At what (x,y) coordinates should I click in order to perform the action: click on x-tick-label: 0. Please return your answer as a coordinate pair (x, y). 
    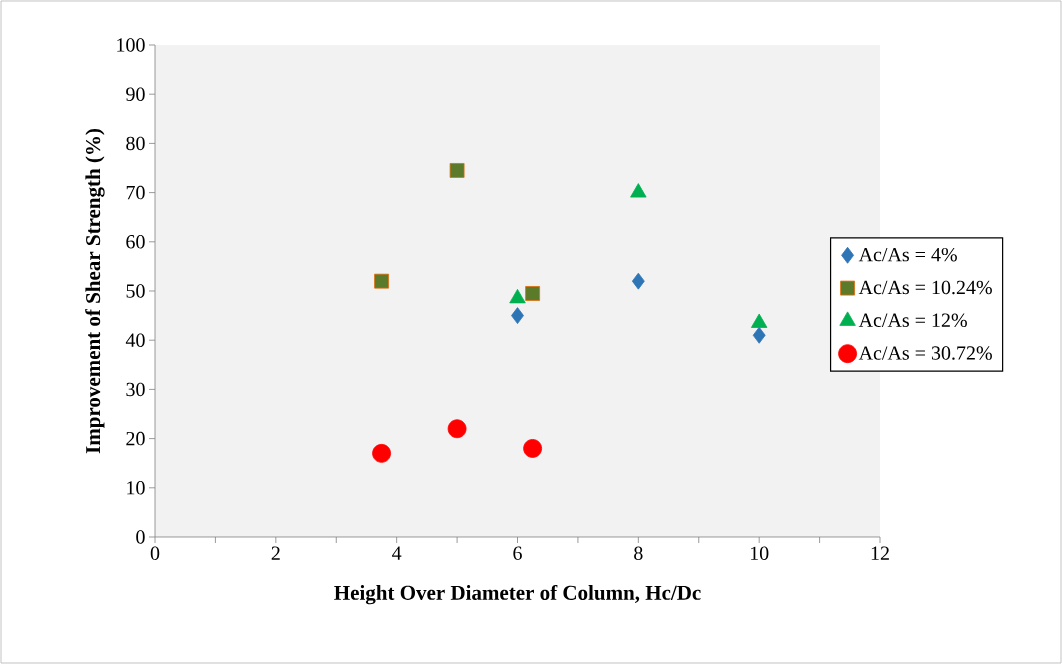
    Looking at the image, I should click on (155, 553).